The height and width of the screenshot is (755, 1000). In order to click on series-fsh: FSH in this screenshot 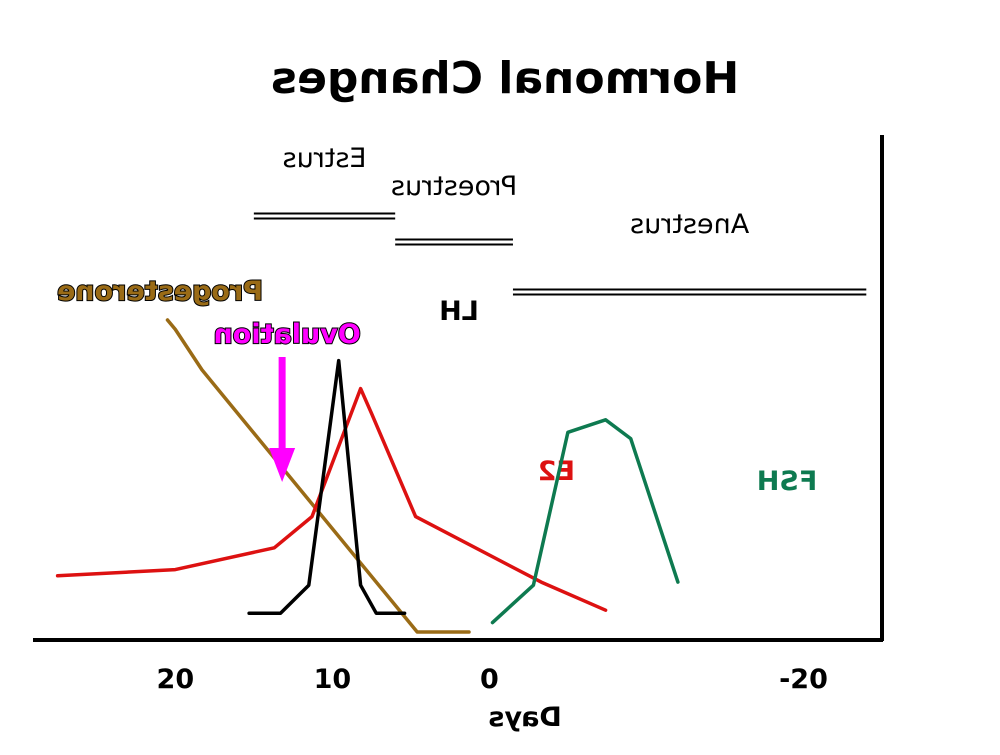, I will do `click(654, 521)`.